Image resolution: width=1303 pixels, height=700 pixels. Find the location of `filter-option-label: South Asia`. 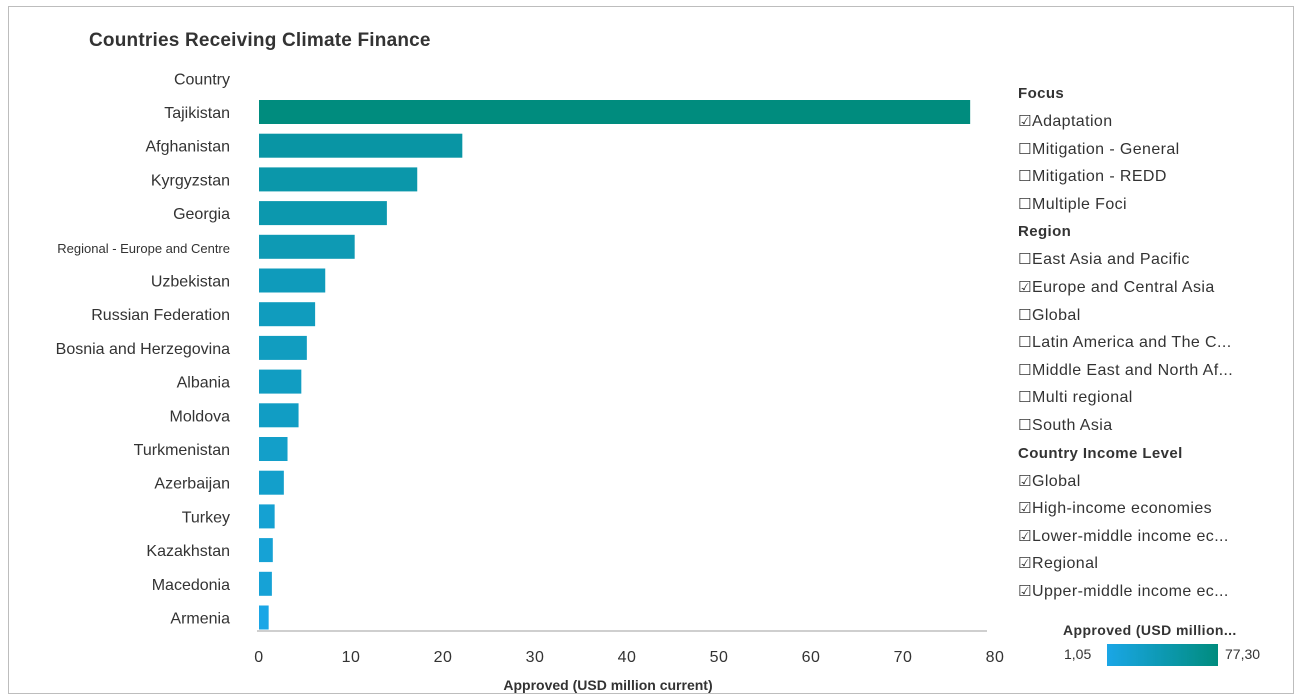

filter-option-label: South Asia is located at coordinates (1072, 425).